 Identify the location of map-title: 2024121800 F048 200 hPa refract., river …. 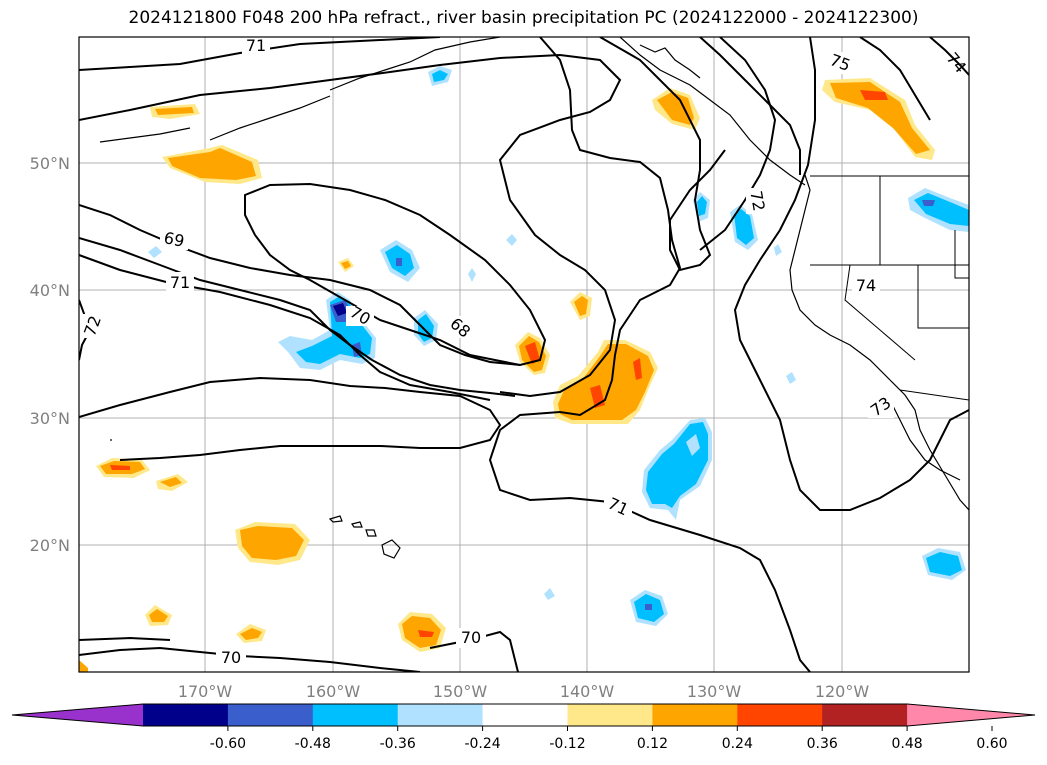
(523, 18).